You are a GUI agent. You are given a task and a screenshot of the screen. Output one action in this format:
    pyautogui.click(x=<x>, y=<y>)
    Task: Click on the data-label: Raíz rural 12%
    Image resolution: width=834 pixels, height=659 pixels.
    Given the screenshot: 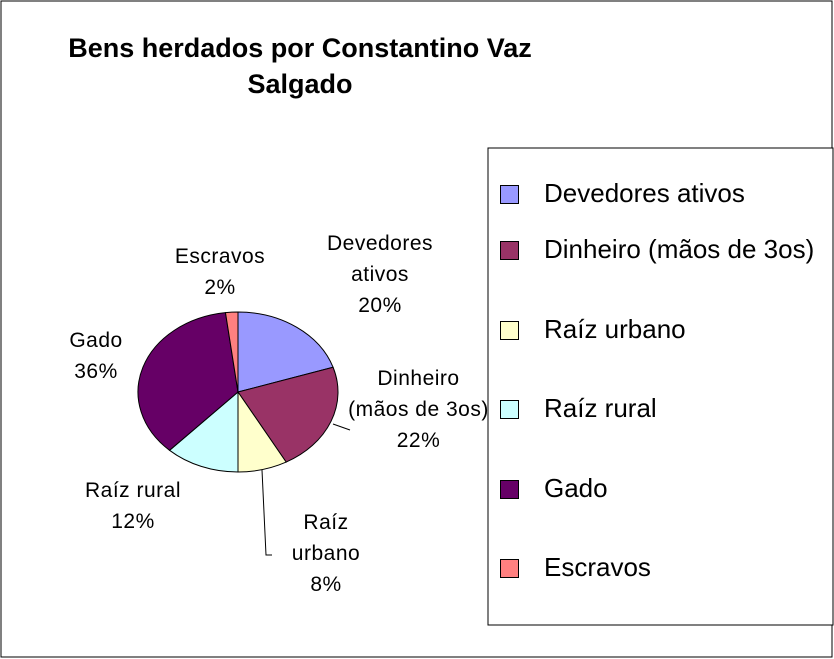 What is the action you would take?
    pyautogui.click(x=133, y=506)
    